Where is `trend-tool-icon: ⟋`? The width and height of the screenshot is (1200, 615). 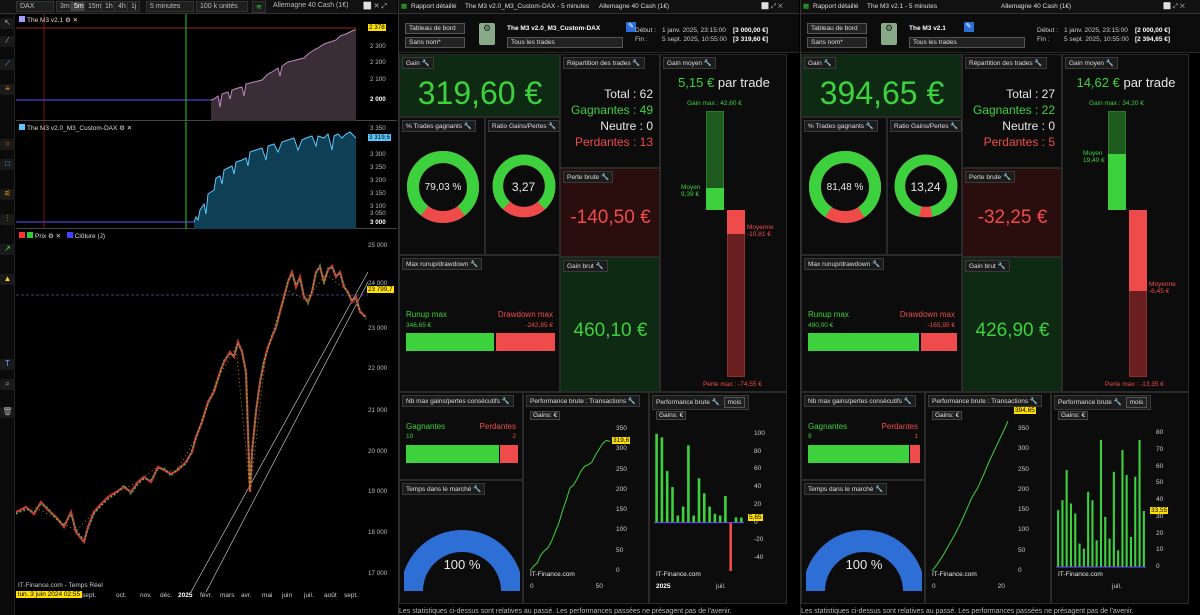
trend-tool-icon: ⟋ is located at coordinates (7, 64).